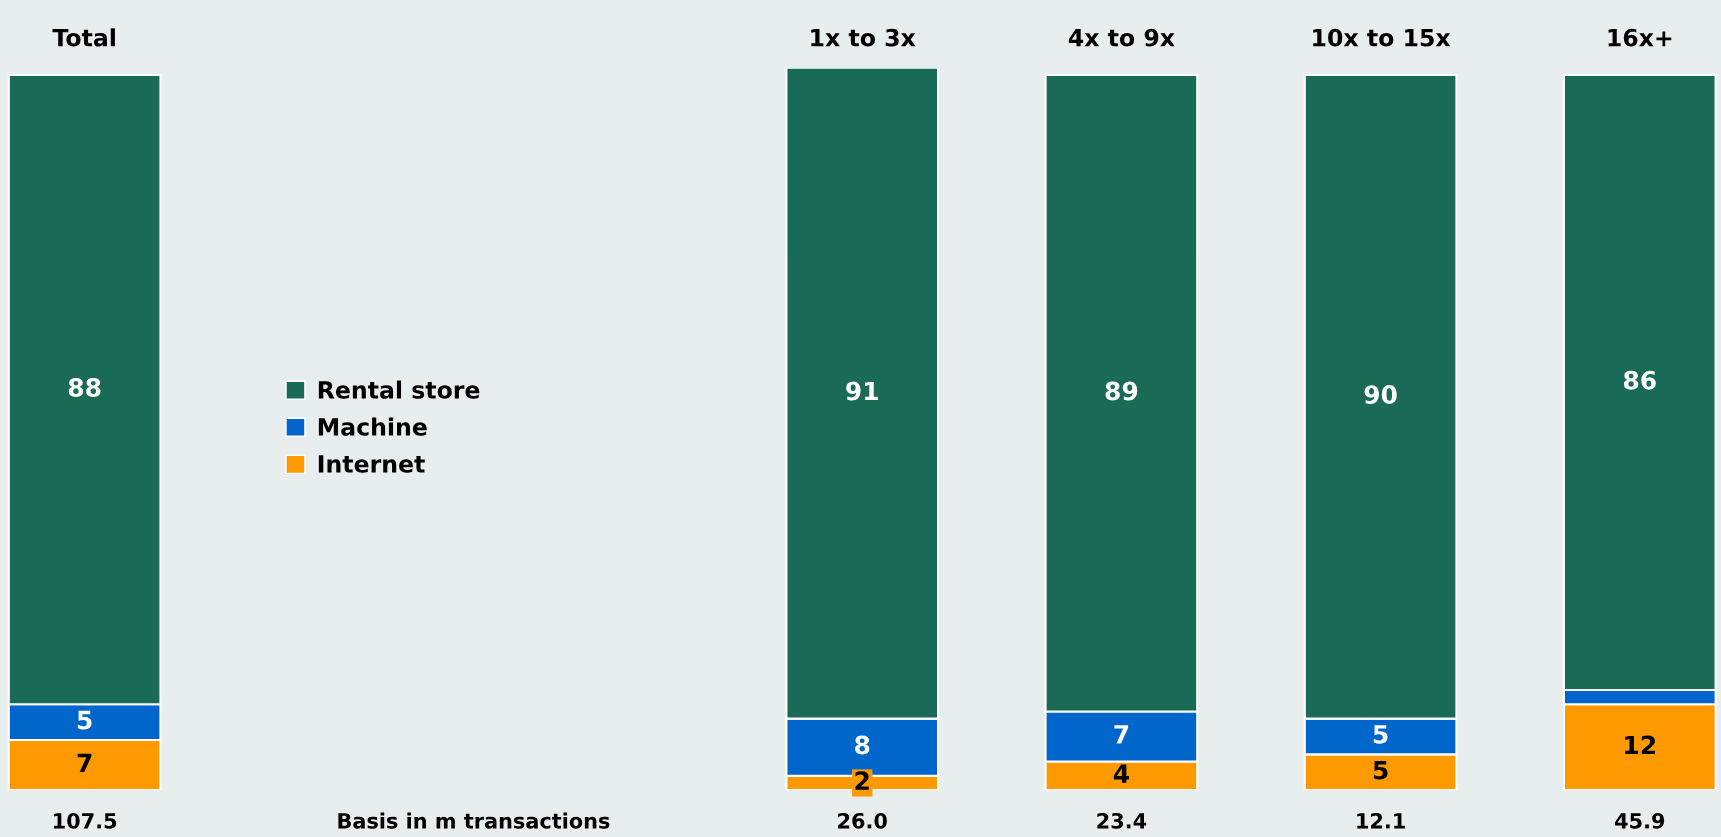  I want to click on data-label: 90, so click(1380, 395).